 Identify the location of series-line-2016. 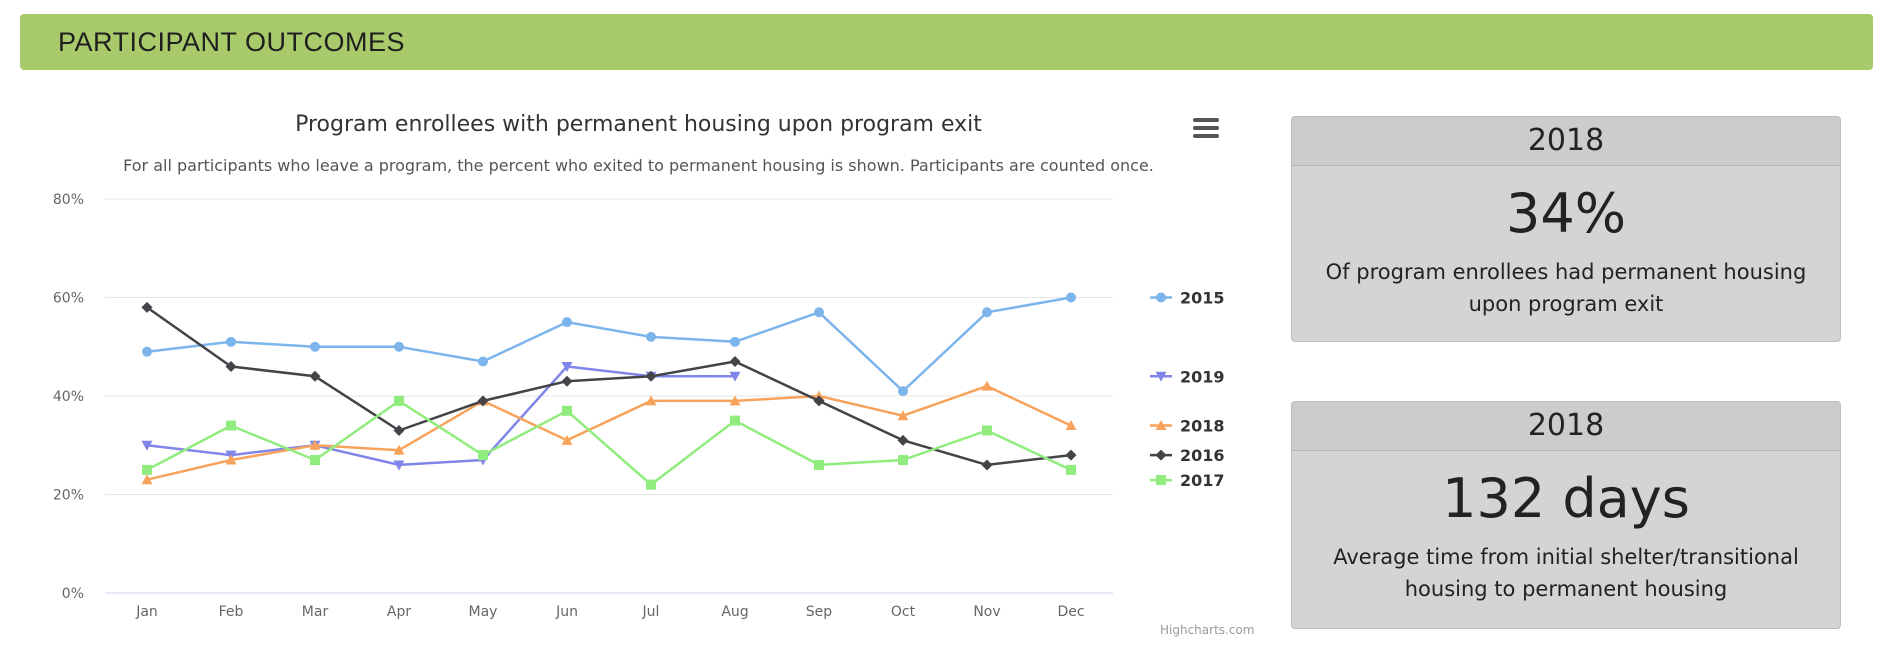
(609, 386).